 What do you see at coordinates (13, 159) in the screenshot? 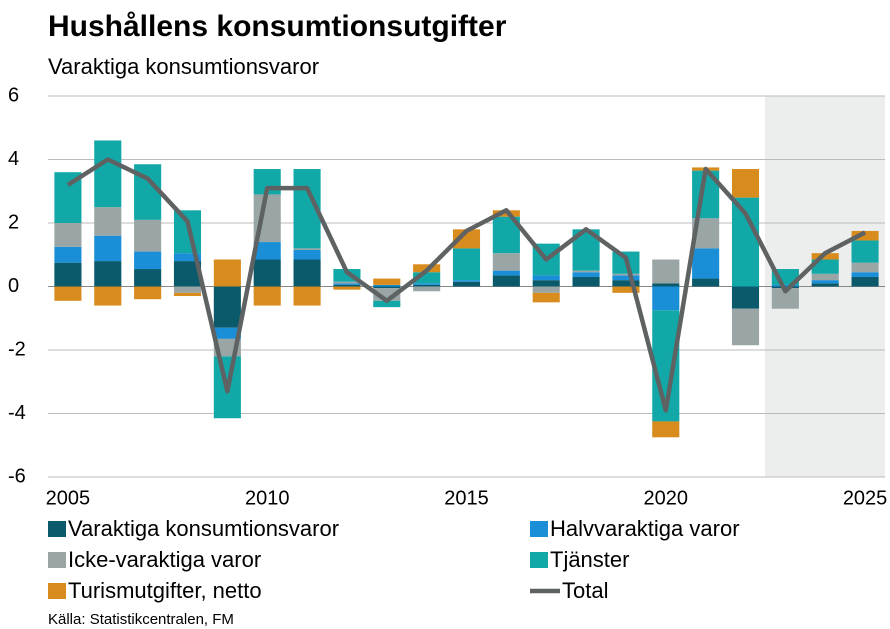
I see `y-tick-label: 4` at bounding box center [13, 159].